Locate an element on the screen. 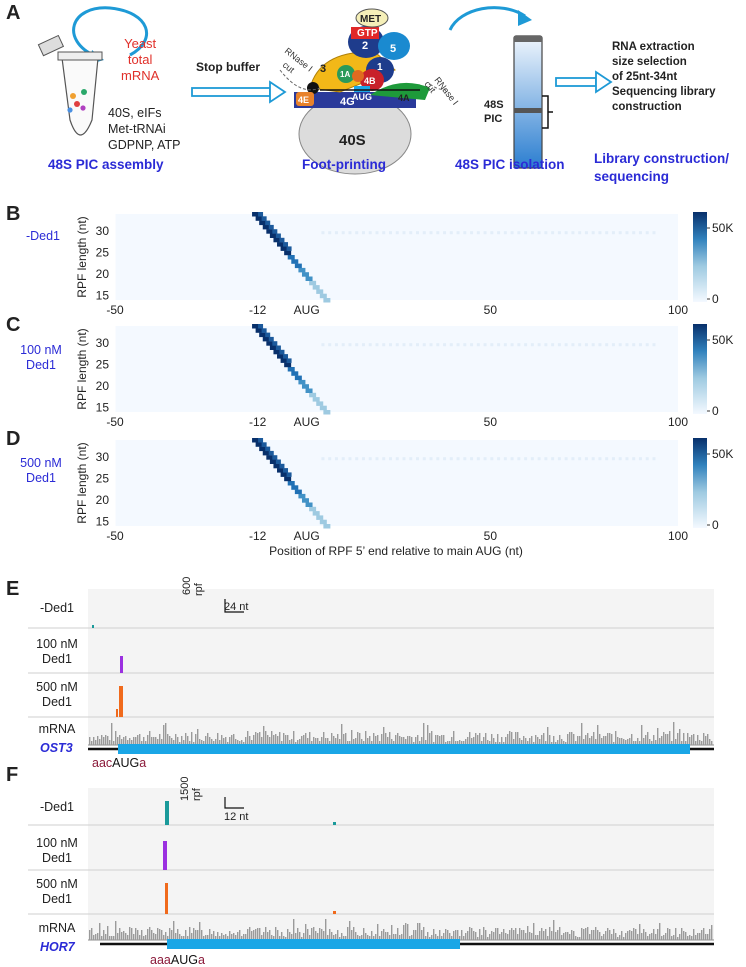  panel-a-letter: A is located at coordinates (13, 13).